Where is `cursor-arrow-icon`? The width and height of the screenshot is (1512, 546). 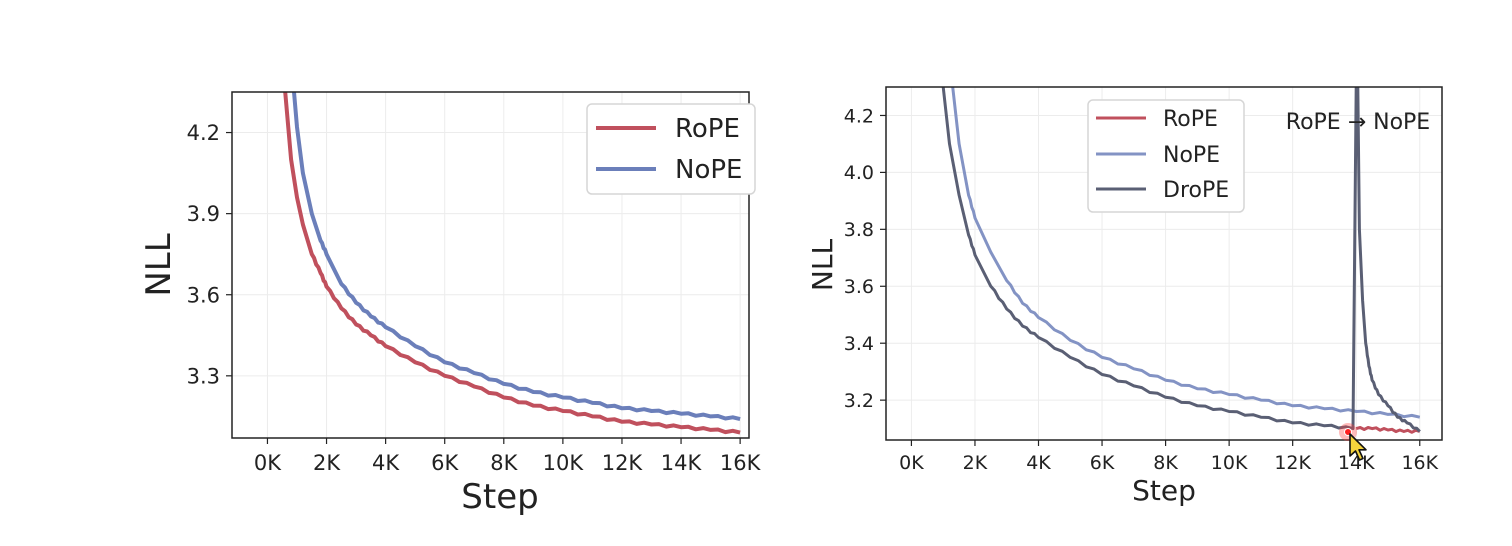 cursor-arrow-icon is located at coordinates (1358, 447).